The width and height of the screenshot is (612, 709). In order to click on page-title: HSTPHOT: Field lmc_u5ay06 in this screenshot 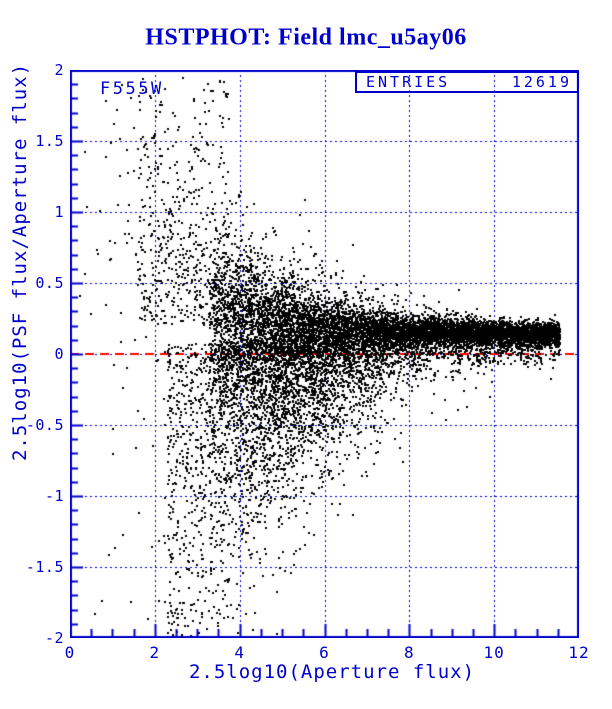, I will do `click(306, 37)`.